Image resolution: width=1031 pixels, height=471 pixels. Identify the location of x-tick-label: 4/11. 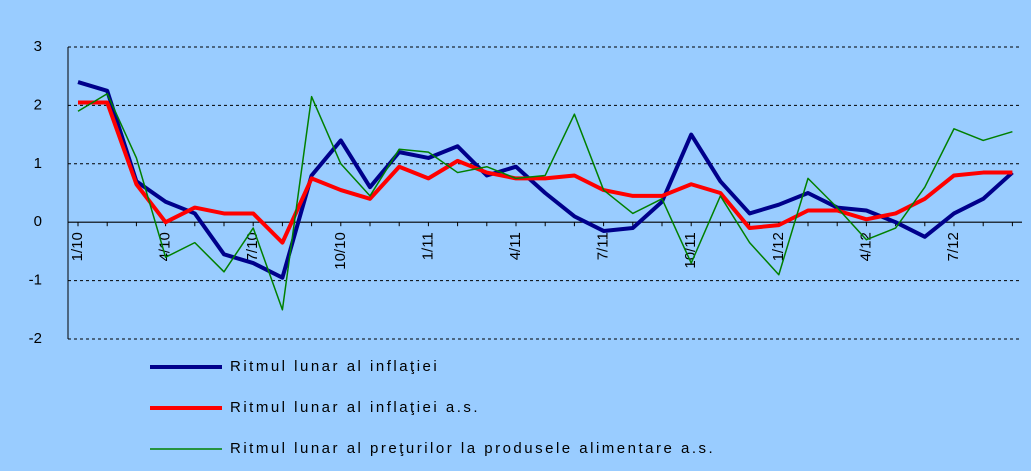
(515, 246).